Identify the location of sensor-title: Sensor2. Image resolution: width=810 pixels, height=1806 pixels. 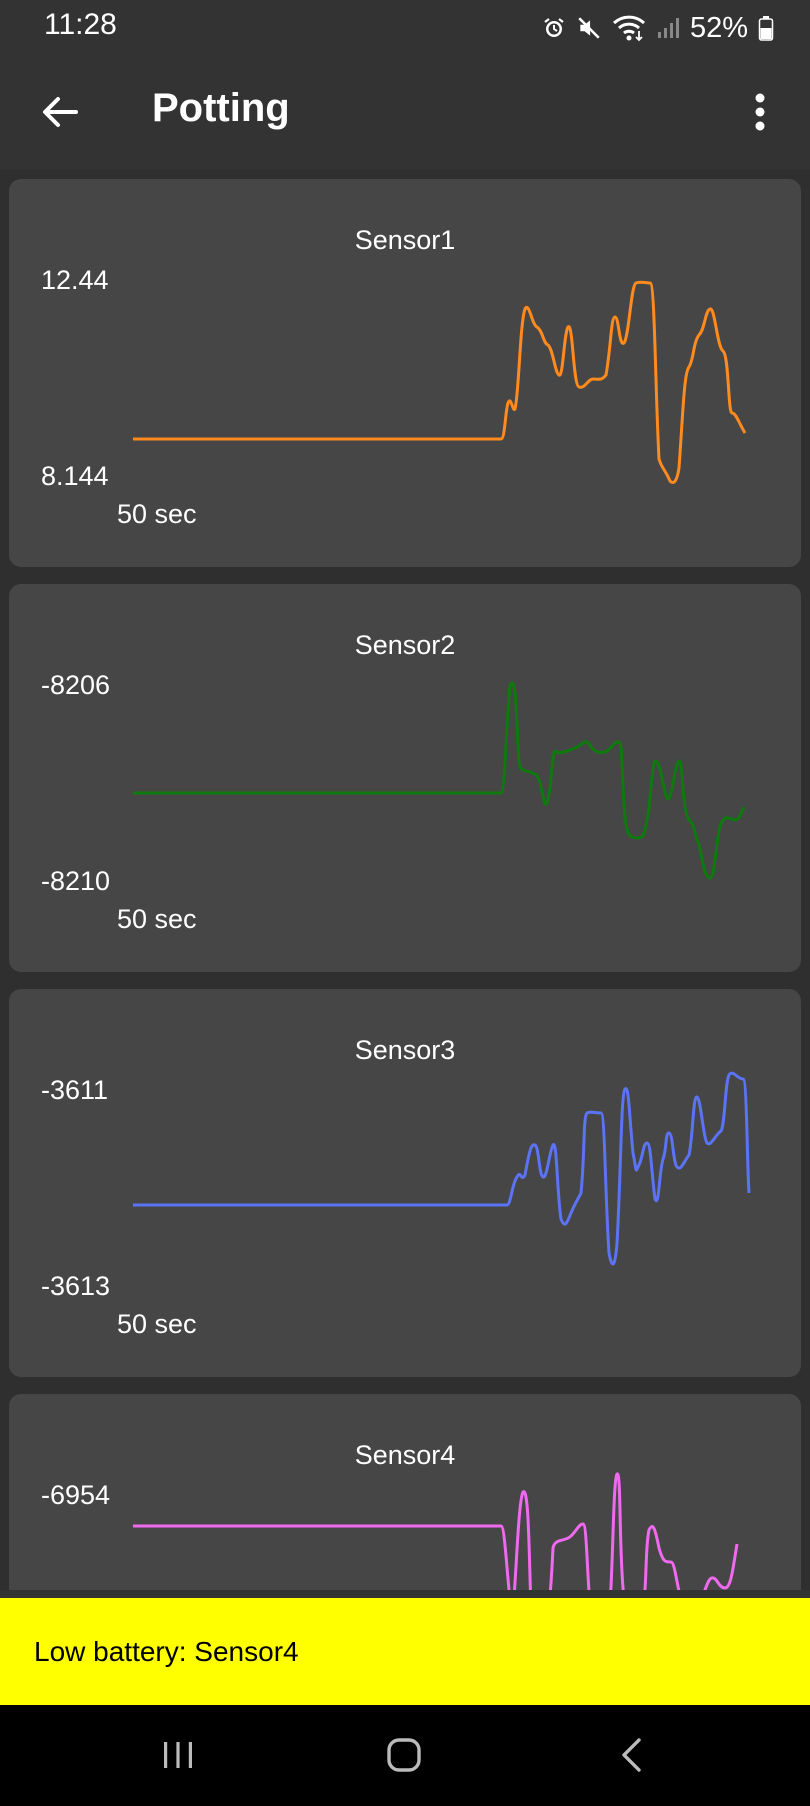
(405, 645).